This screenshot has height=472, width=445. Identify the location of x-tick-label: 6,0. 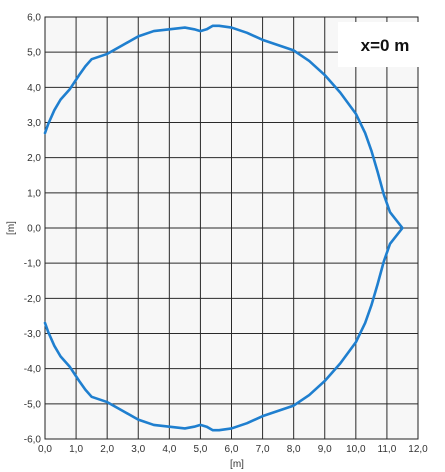
(232, 449).